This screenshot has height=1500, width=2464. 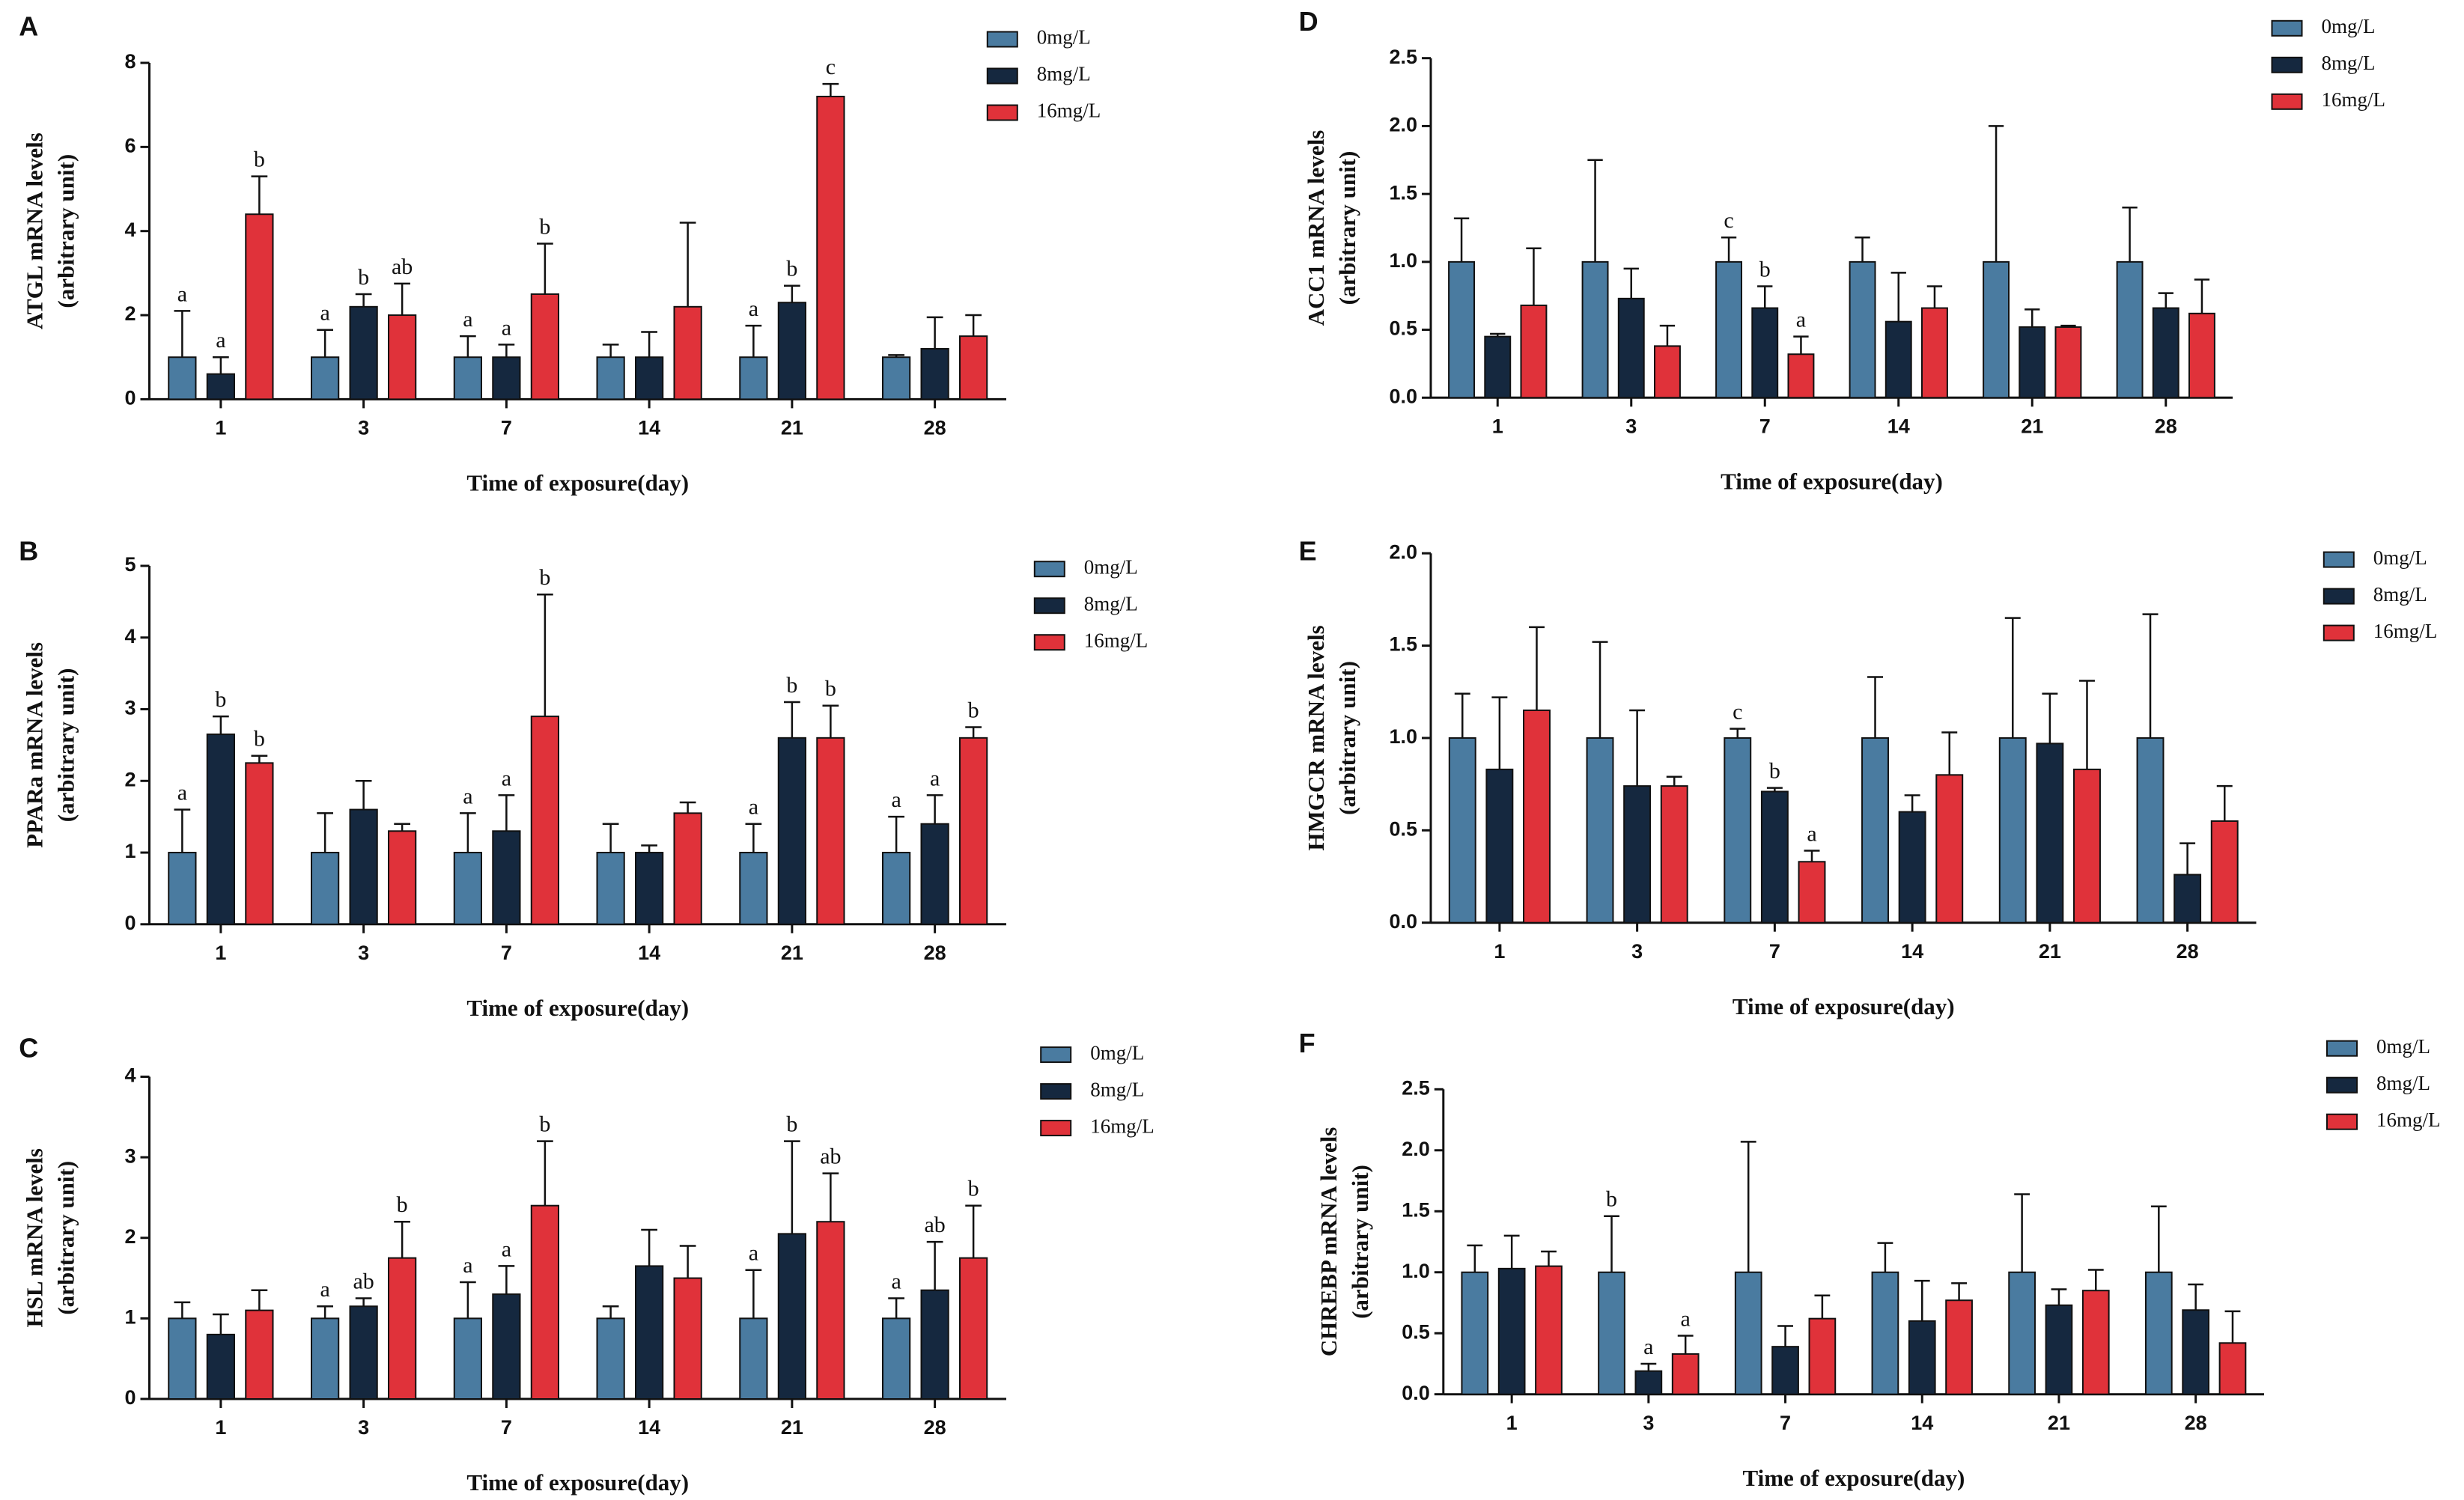 I want to click on x-tick-label: 3, so click(x=363, y=428).